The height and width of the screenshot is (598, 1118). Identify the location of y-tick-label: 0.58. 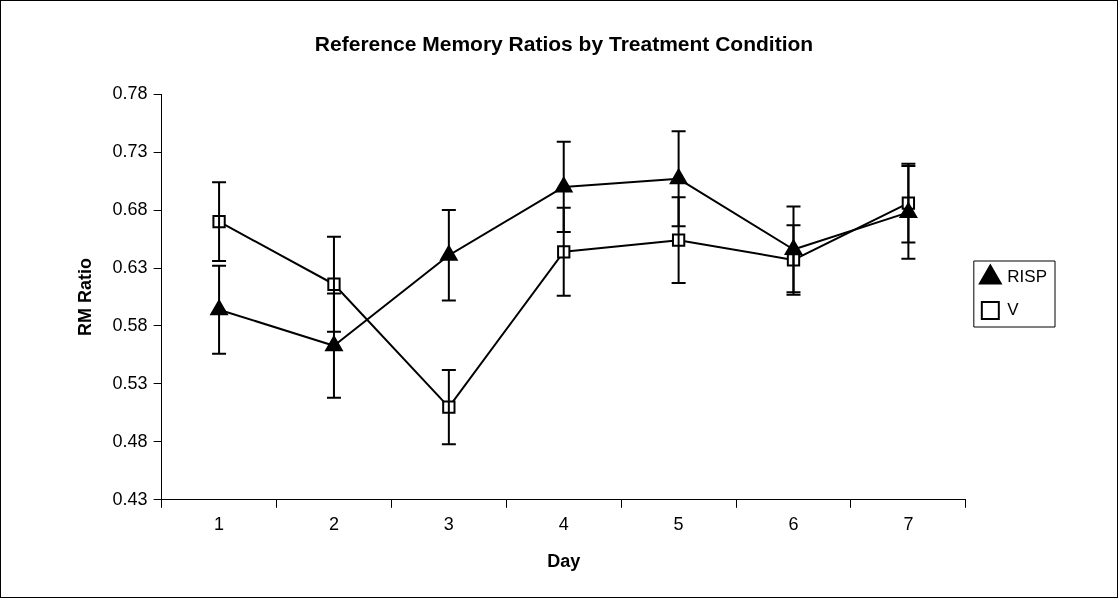
(130, 324).